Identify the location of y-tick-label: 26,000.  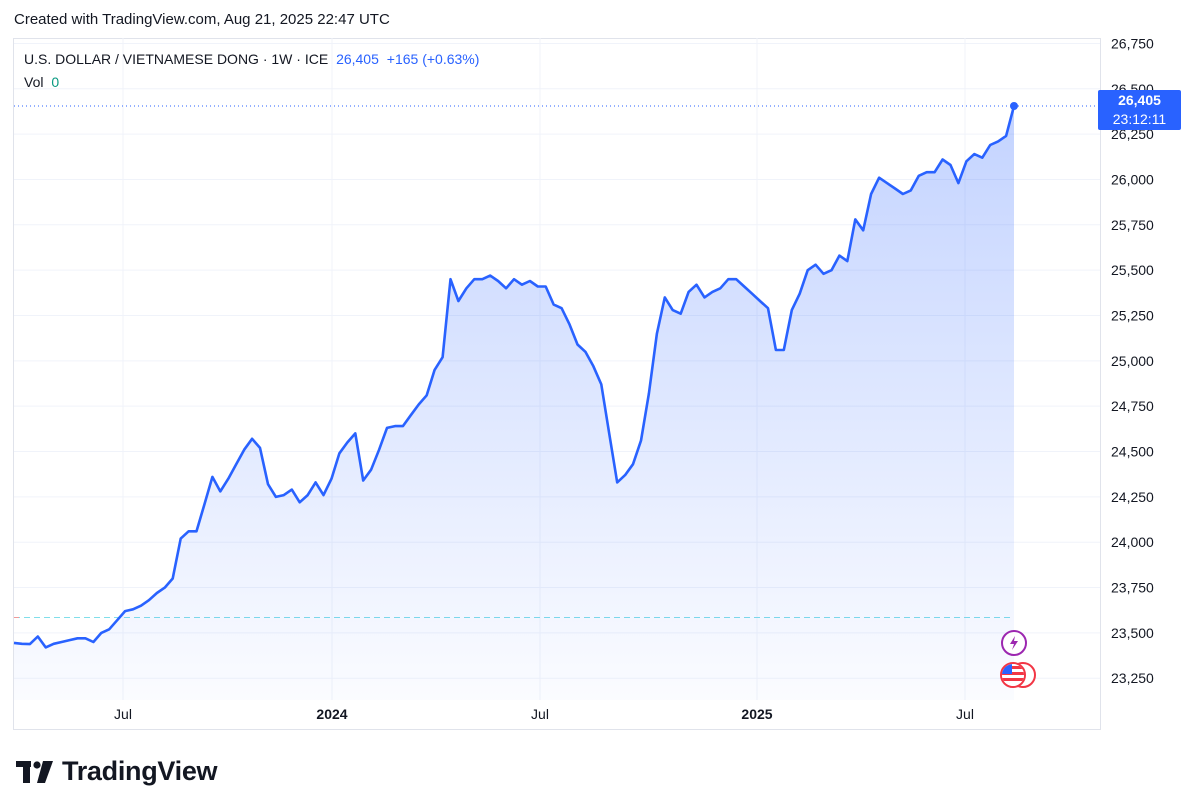
(1132, 179).